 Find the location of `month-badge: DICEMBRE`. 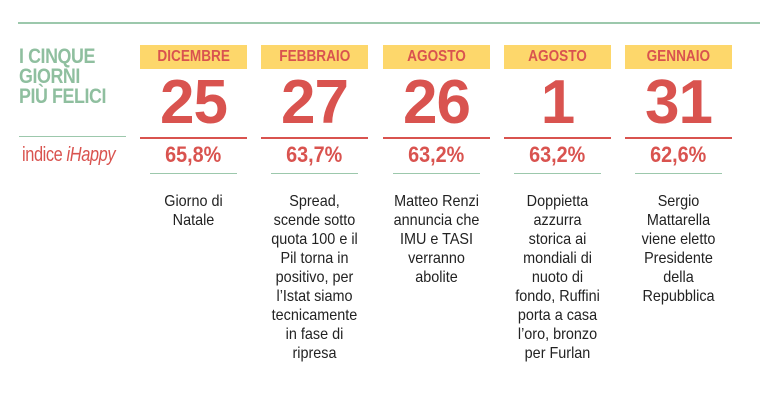

month-badge: DICEMBRE is located at coordinates (193, 57).